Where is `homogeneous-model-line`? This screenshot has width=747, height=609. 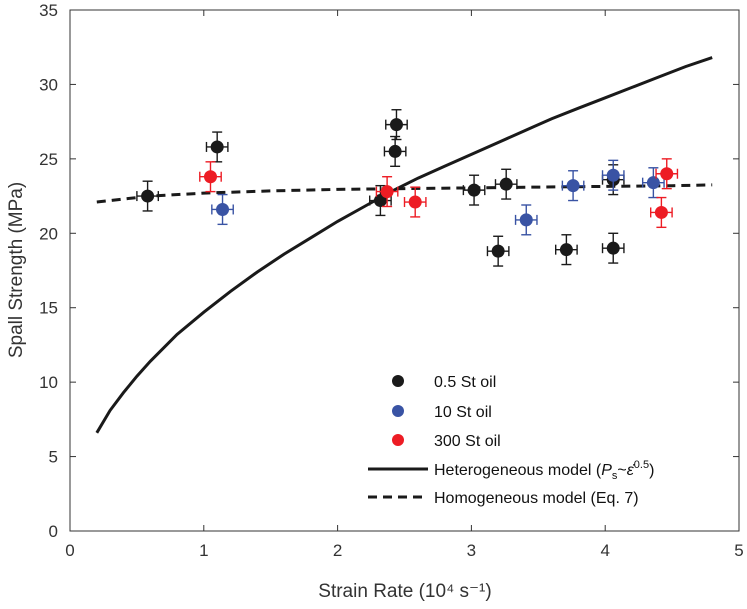 homogeneous-model-line is located at coordinates (404, 193).